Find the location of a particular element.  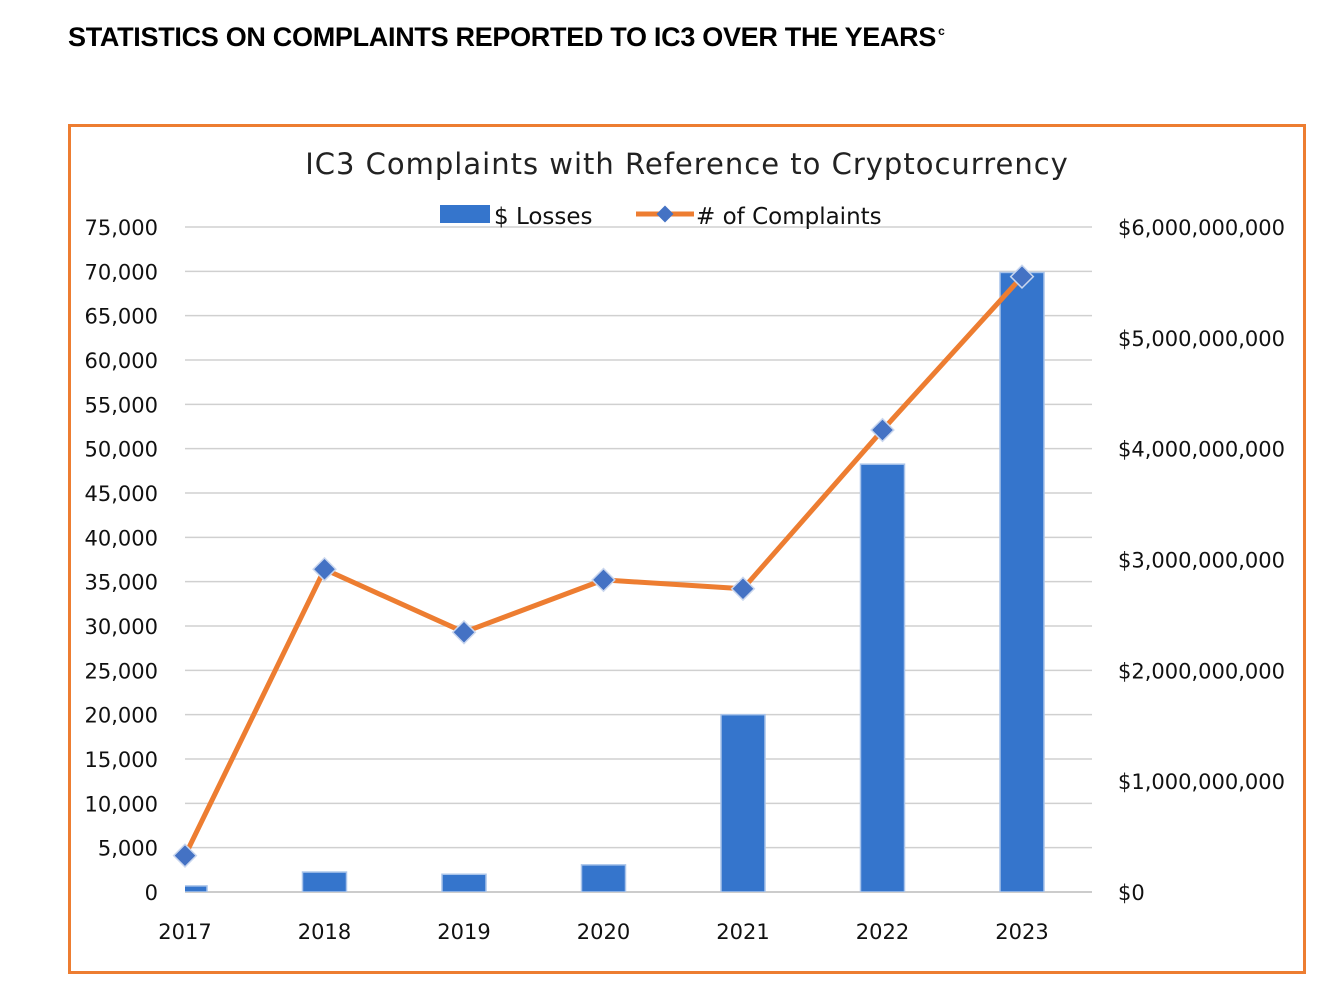

left-axis-tick: 35,000 is located at coordinates (121, 583).